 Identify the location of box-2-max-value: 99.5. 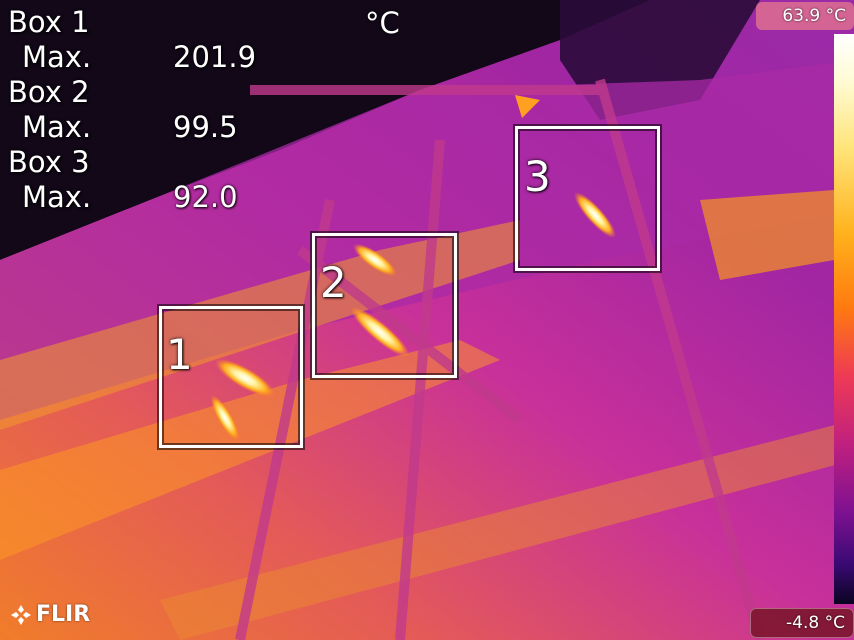
(205, 127).